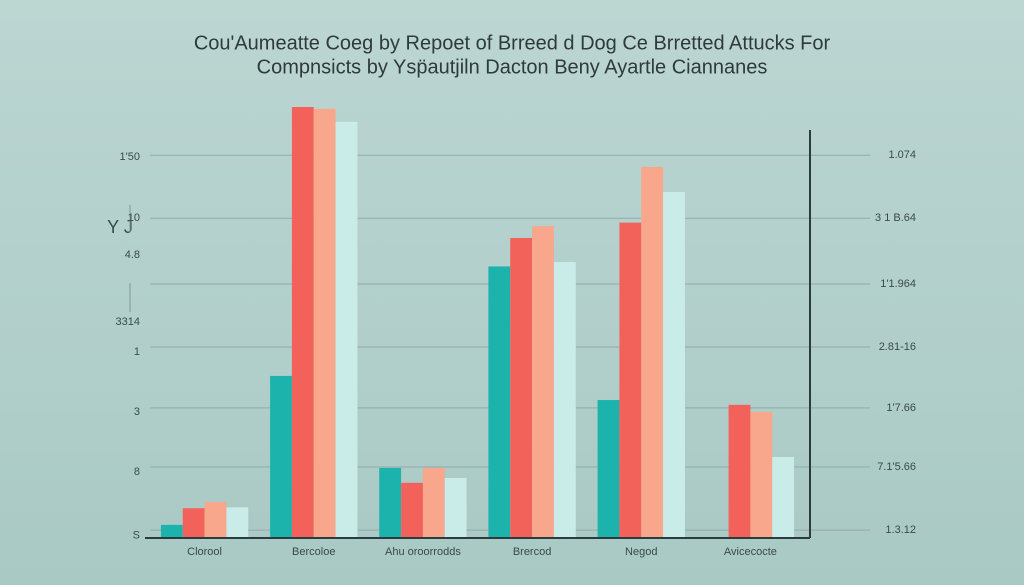 This screenshot has width=1024, height=585. What do you see at coordinates (137, 472) in the screenshot?
I see `y-tick-label: 8` at bounding box center [137, 472].